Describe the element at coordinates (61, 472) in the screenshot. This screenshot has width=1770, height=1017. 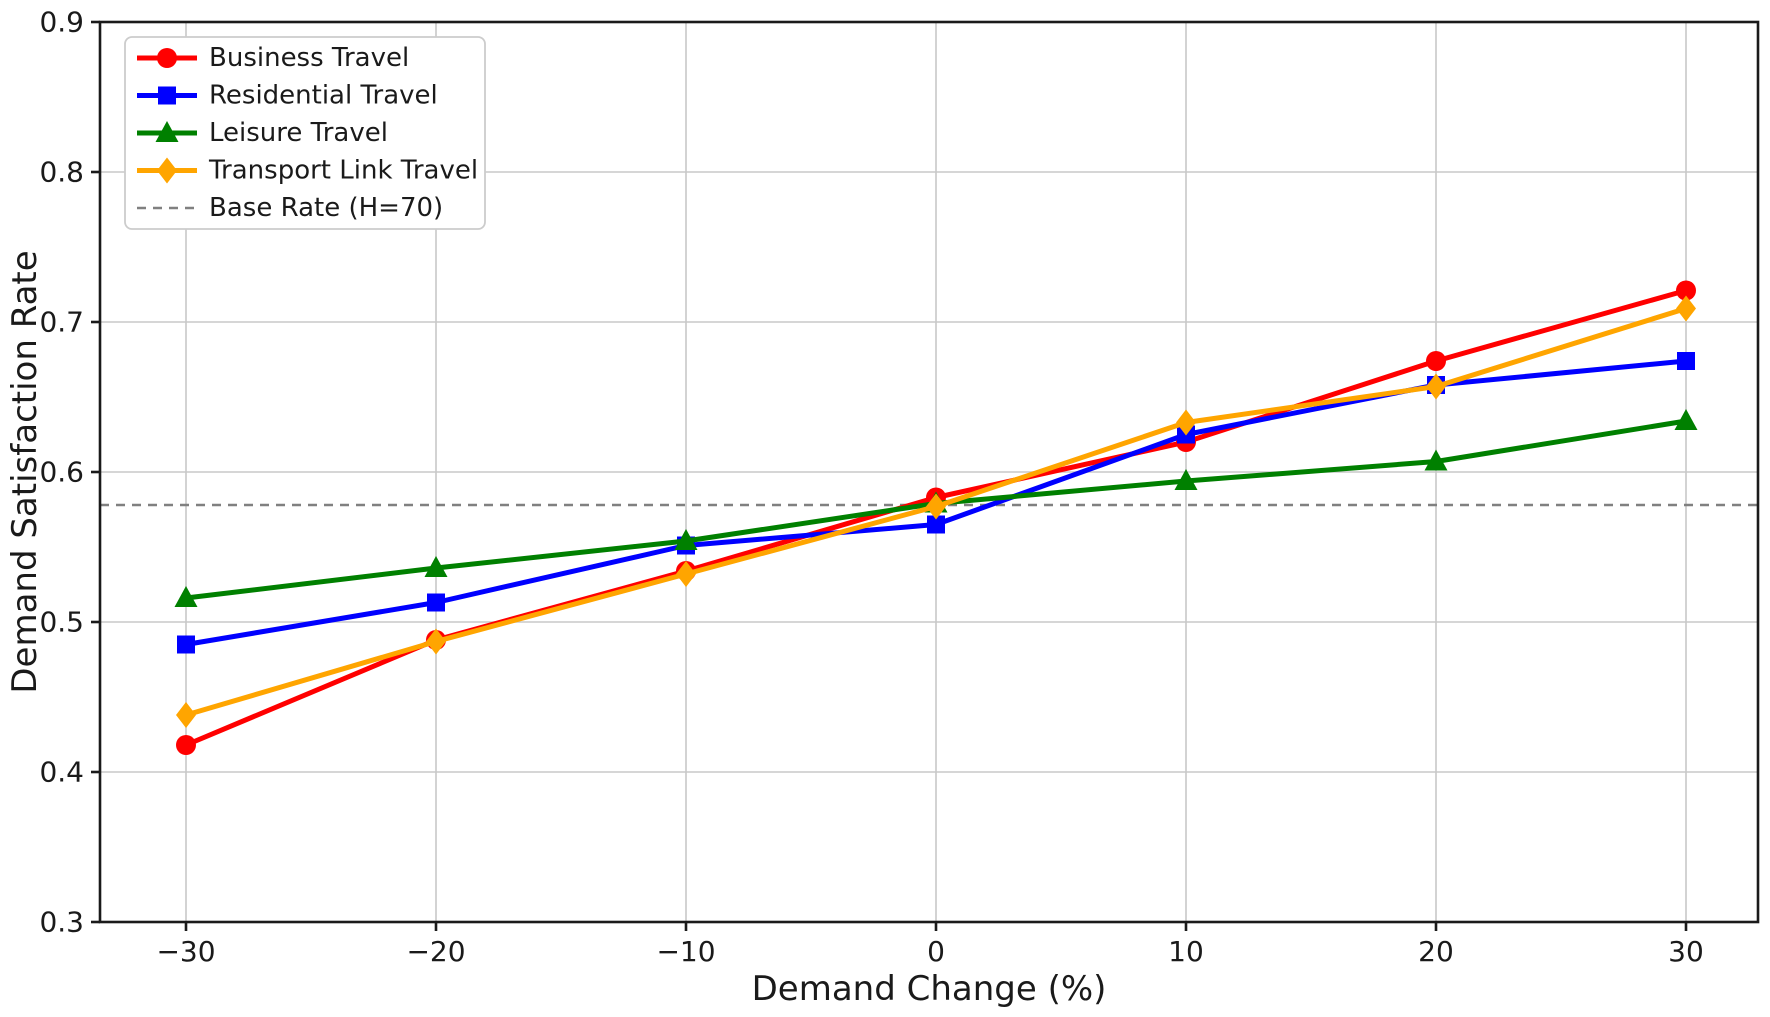
I see `y-tick-label: 0.6` at that location.